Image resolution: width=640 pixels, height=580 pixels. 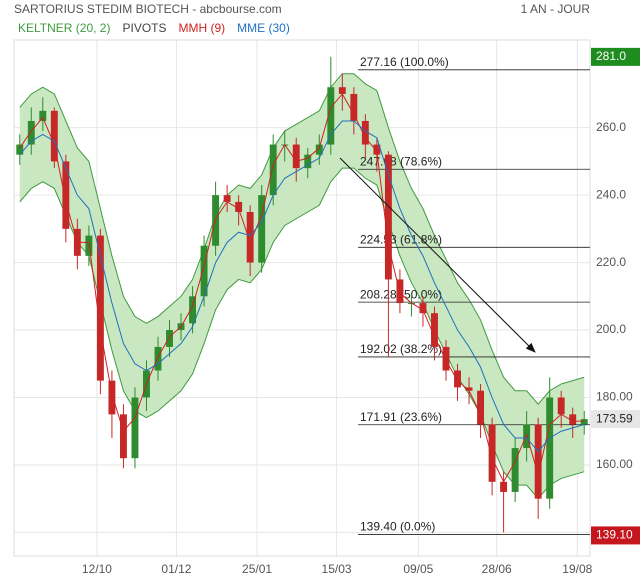 I want to click on x-tick-label: 09/05, so click(x=418, y=569).